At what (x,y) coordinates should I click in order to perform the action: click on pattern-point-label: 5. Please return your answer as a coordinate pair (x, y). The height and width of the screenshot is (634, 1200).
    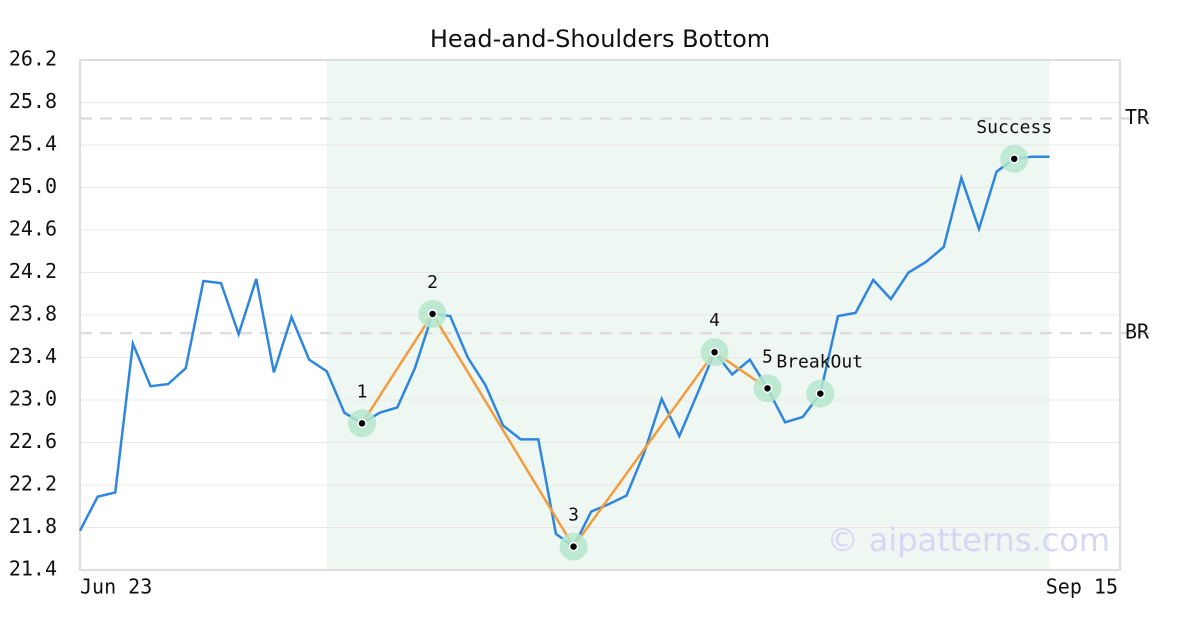
    Looking at the image, I should click on (767, 356).